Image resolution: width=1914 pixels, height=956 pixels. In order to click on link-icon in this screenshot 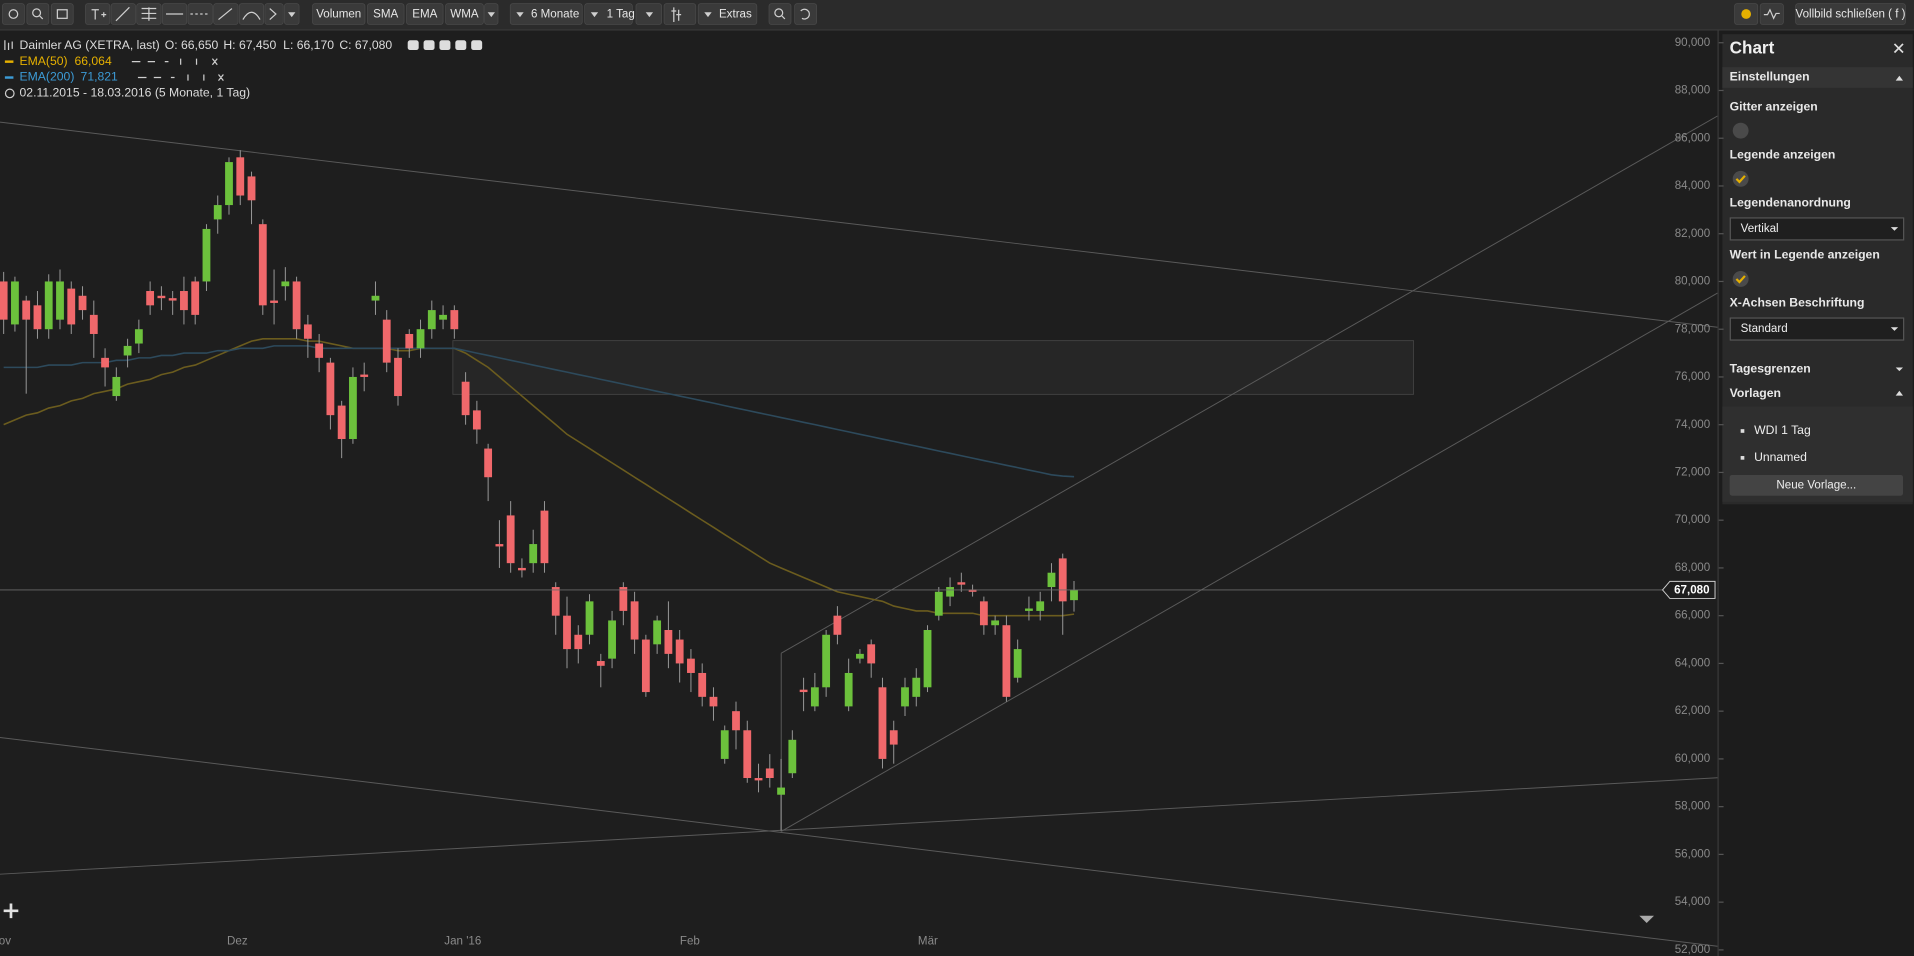, I will do `click(429, 45)`.